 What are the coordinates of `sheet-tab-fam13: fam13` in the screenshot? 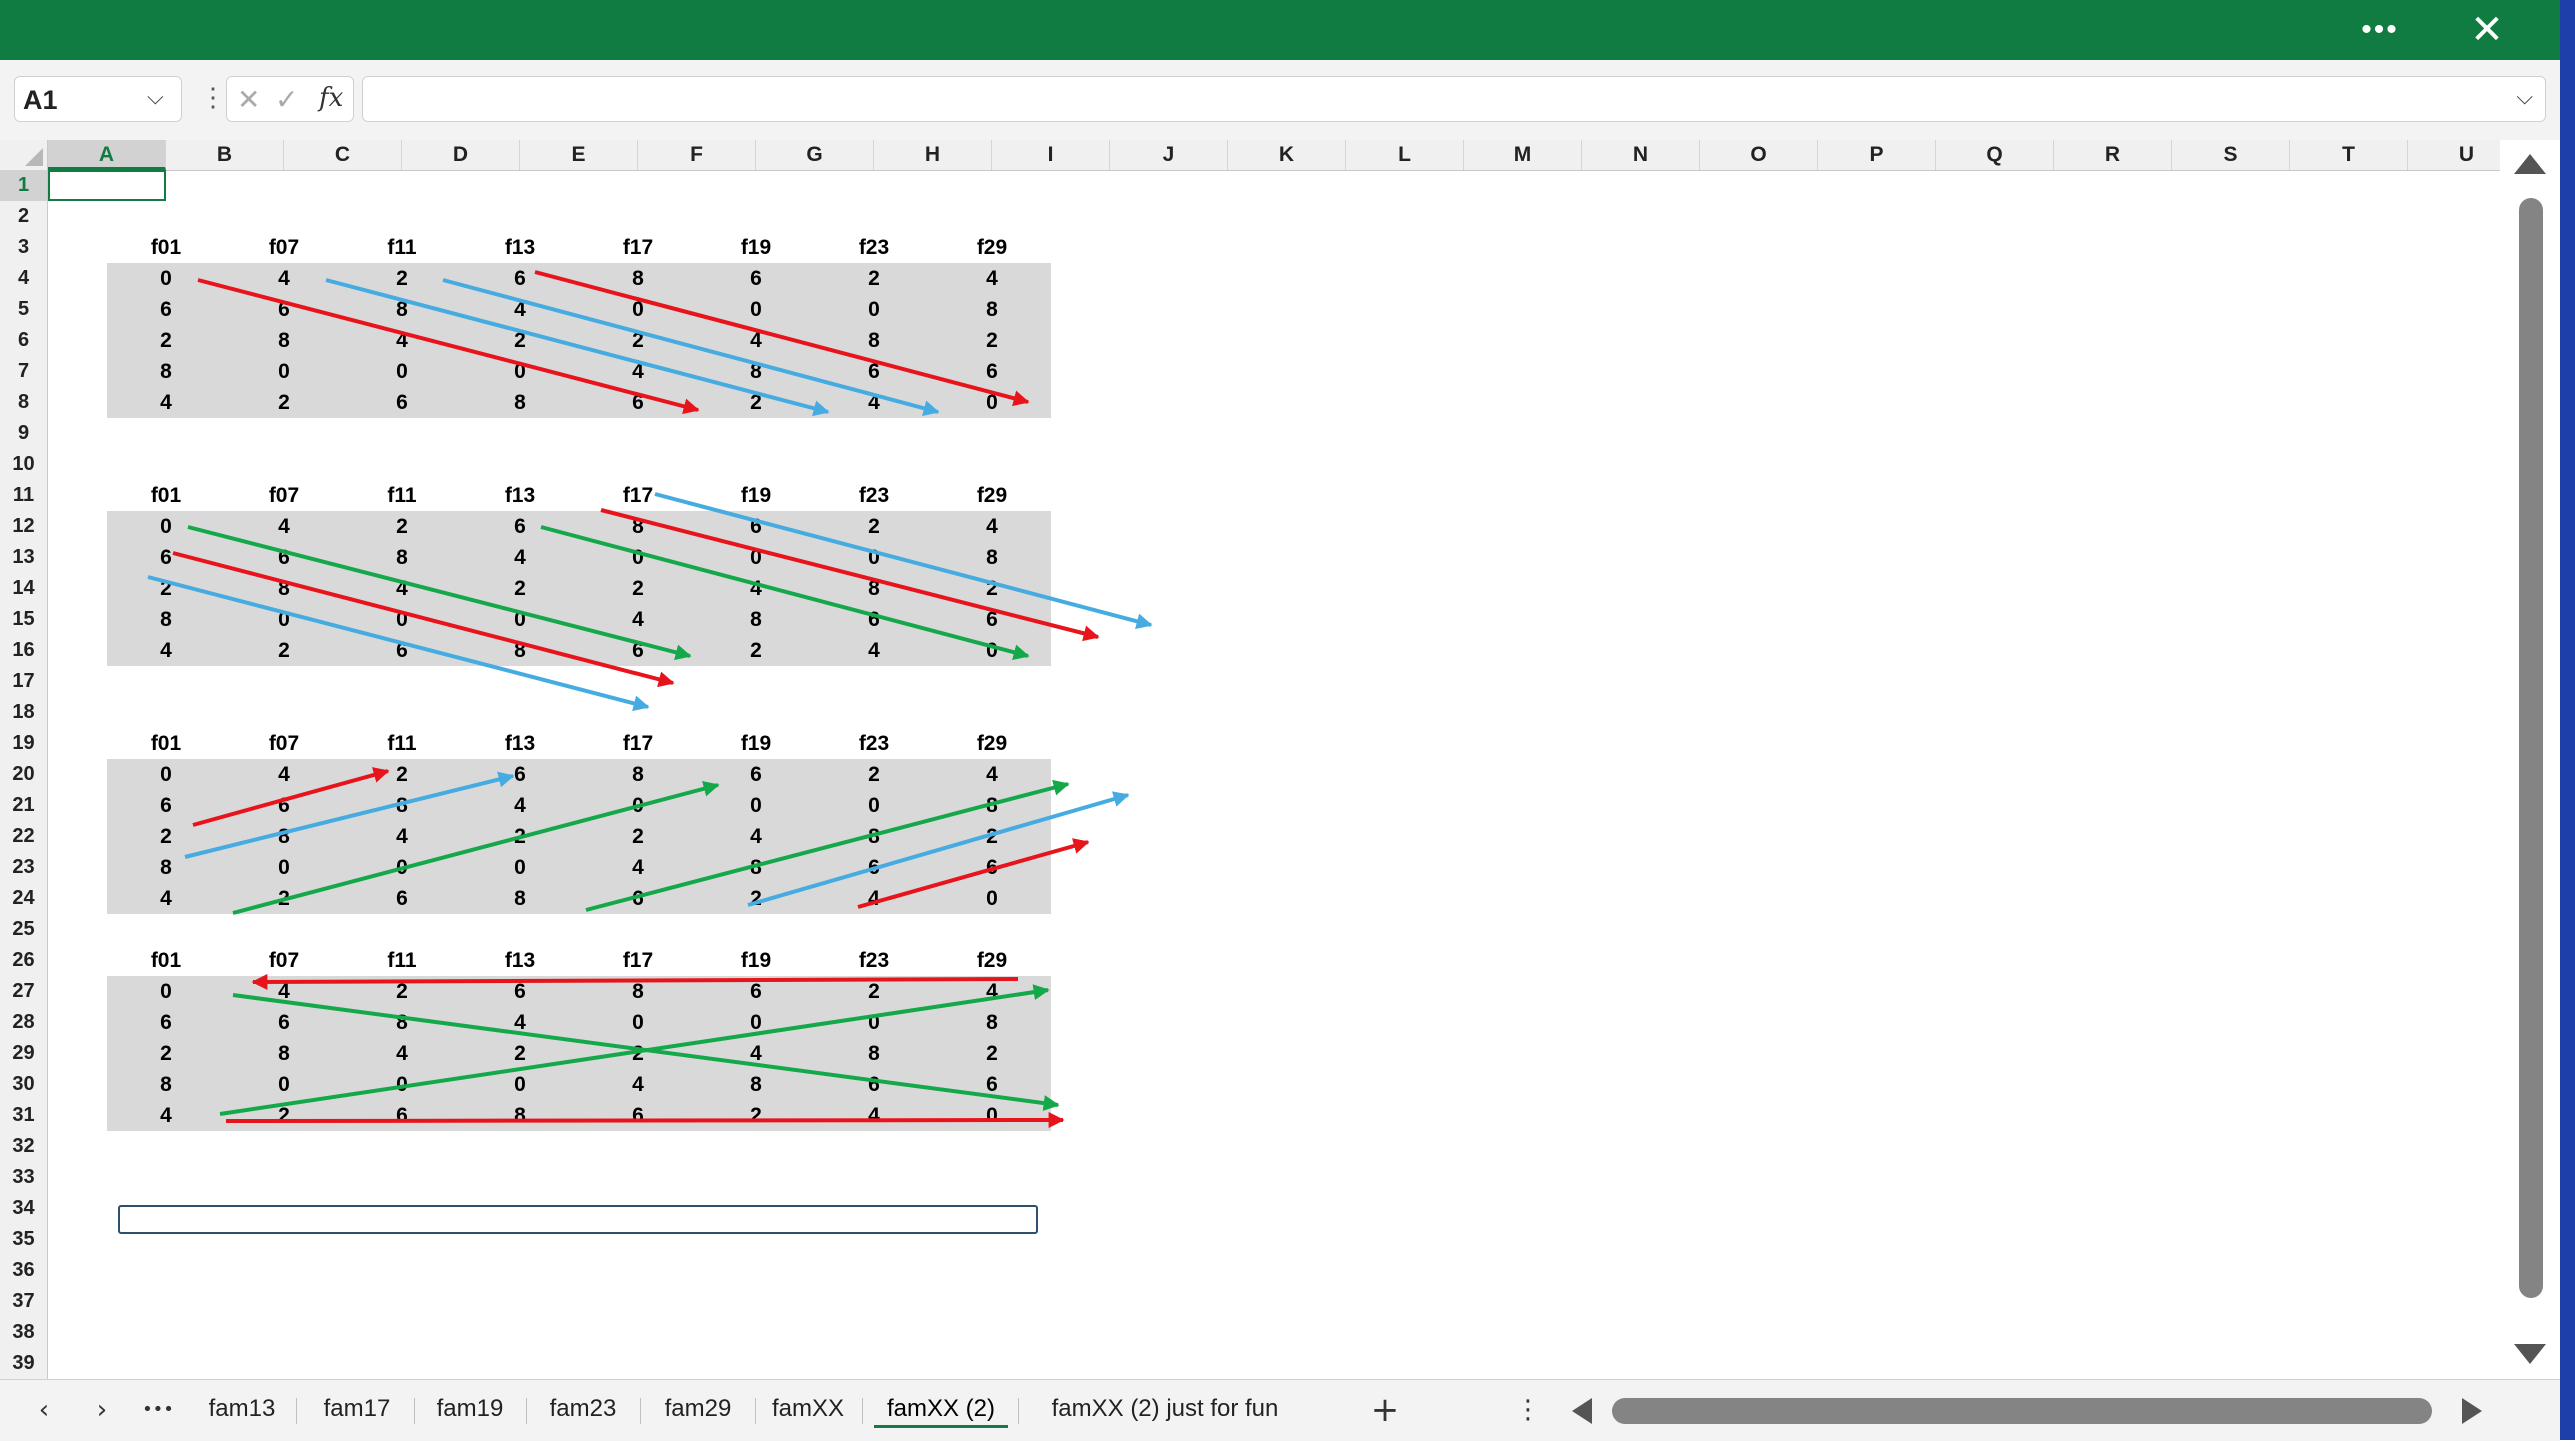 It's located at (242, 1409).